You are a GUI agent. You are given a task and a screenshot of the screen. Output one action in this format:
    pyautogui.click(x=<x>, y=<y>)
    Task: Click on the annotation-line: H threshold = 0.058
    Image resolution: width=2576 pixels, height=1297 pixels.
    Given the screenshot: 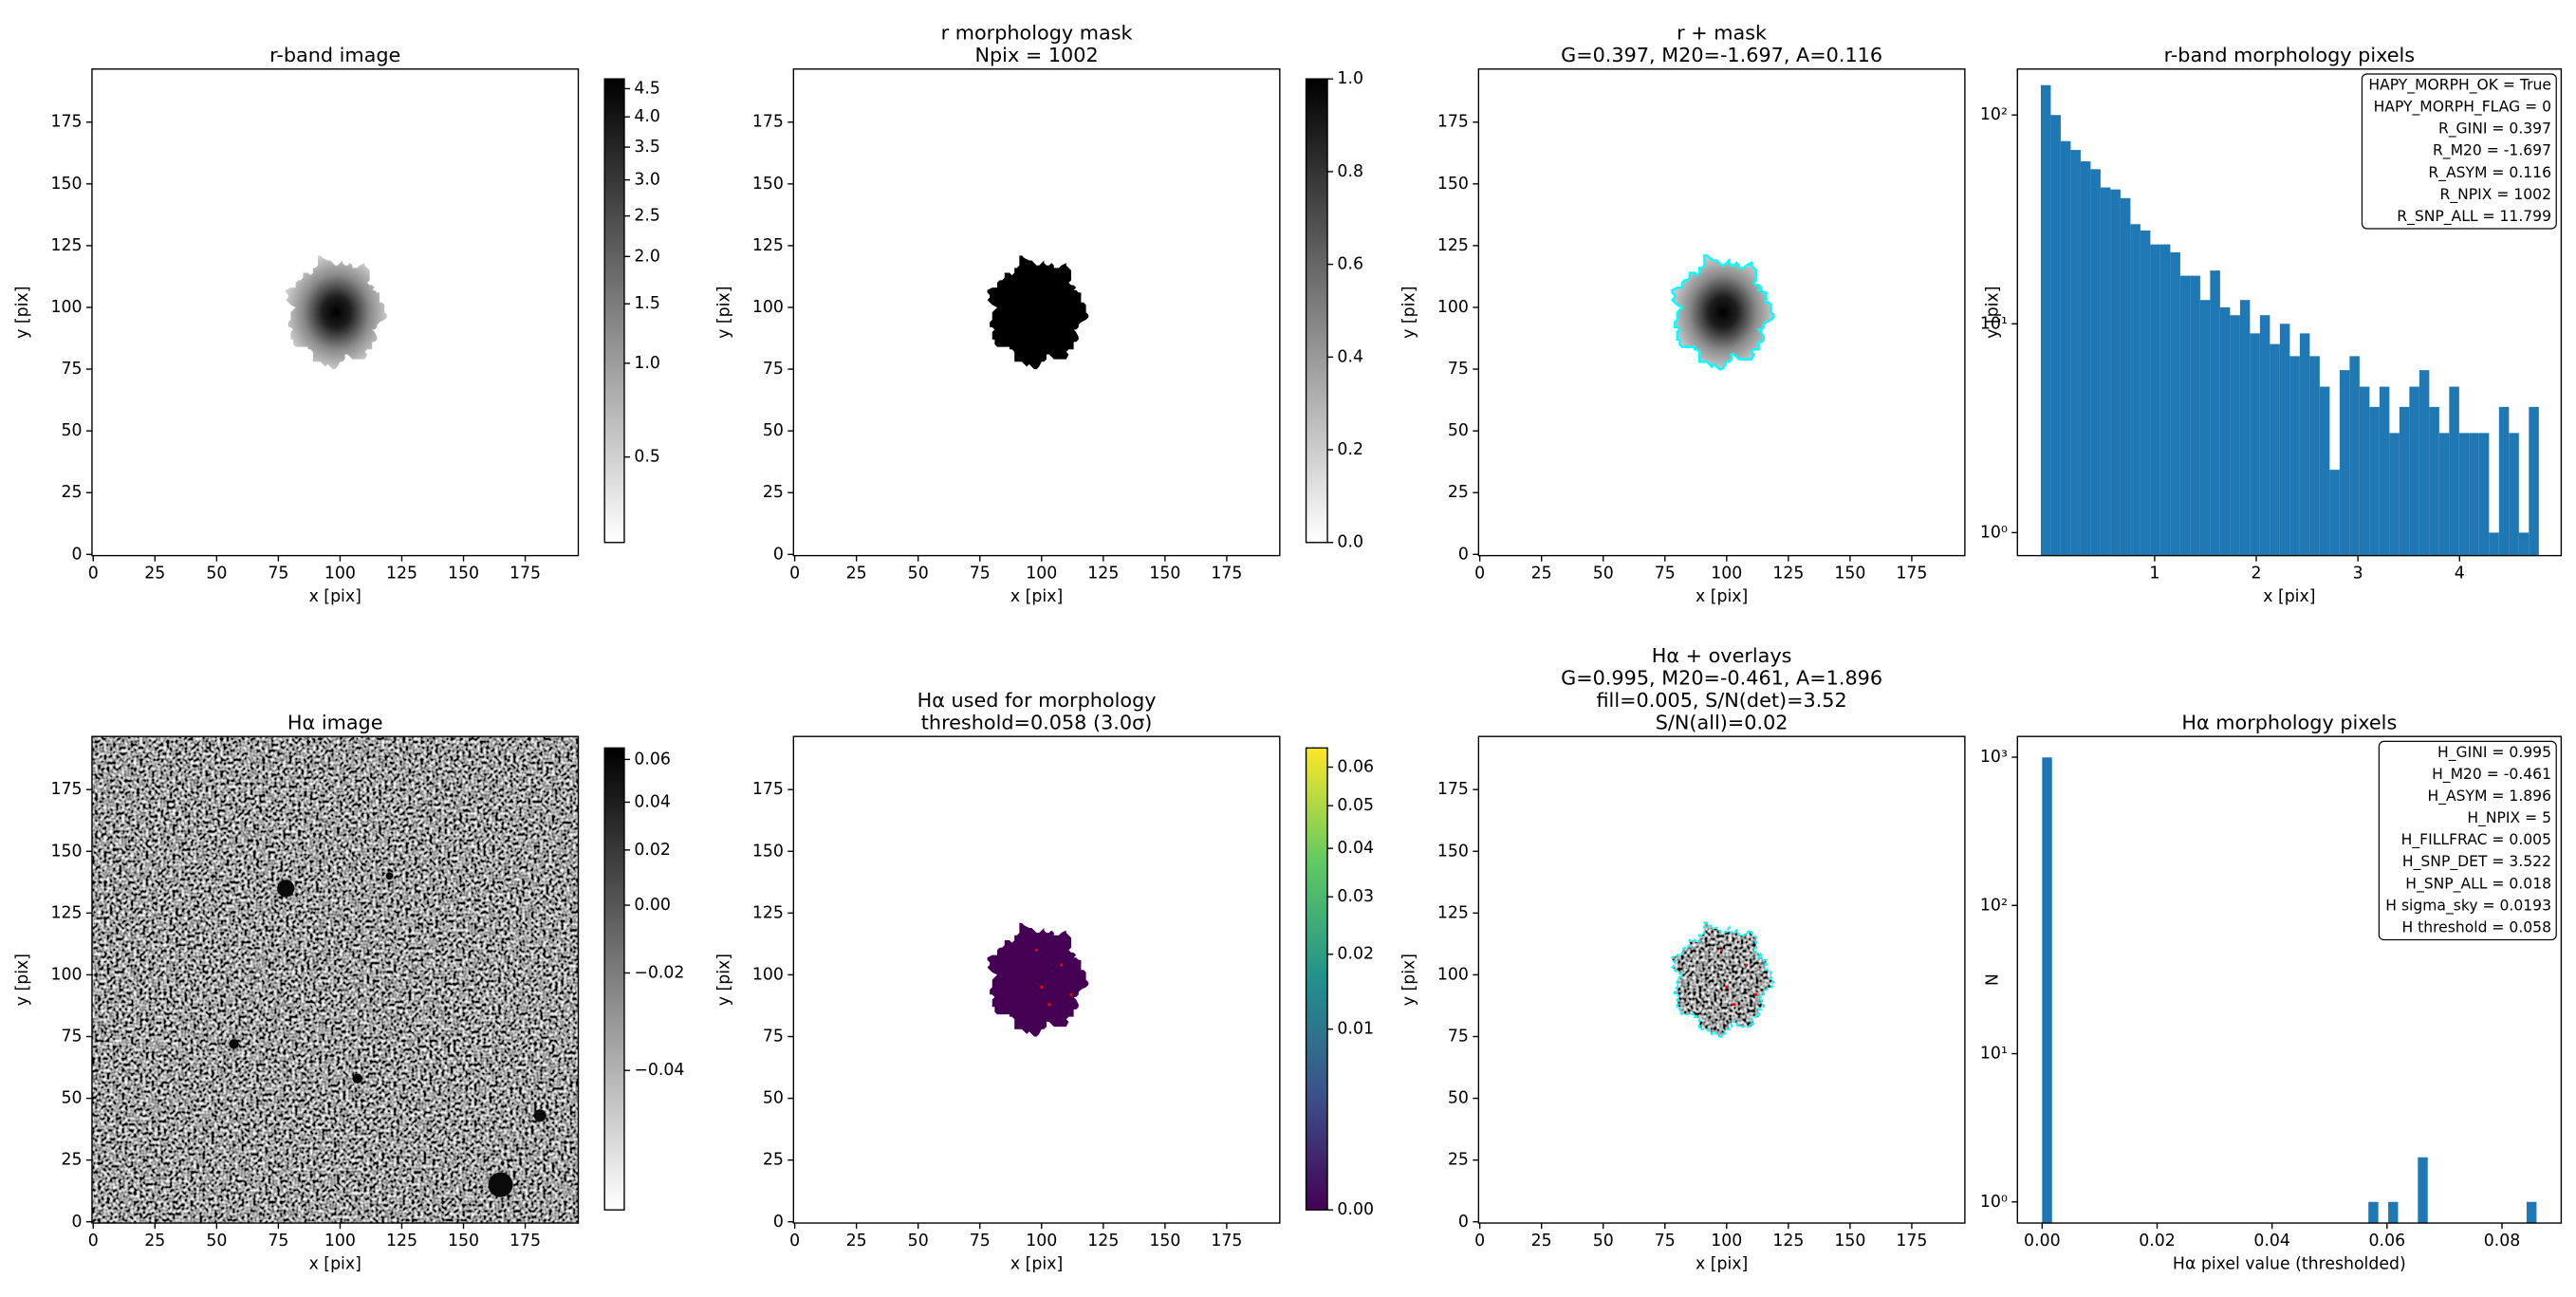 What is the action you would take?
    pyautogui.click(x=2476, y=927)
    